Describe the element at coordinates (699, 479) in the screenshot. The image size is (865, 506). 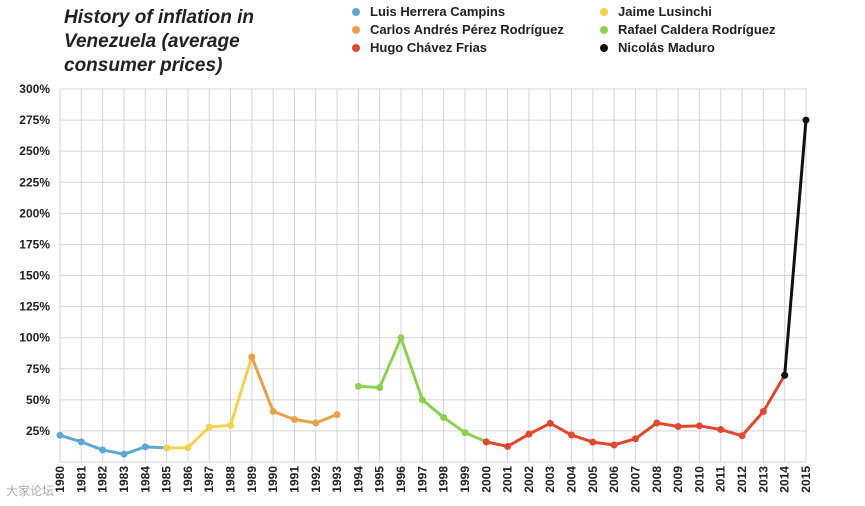
I see `x-tick-label: 2010` at that location.